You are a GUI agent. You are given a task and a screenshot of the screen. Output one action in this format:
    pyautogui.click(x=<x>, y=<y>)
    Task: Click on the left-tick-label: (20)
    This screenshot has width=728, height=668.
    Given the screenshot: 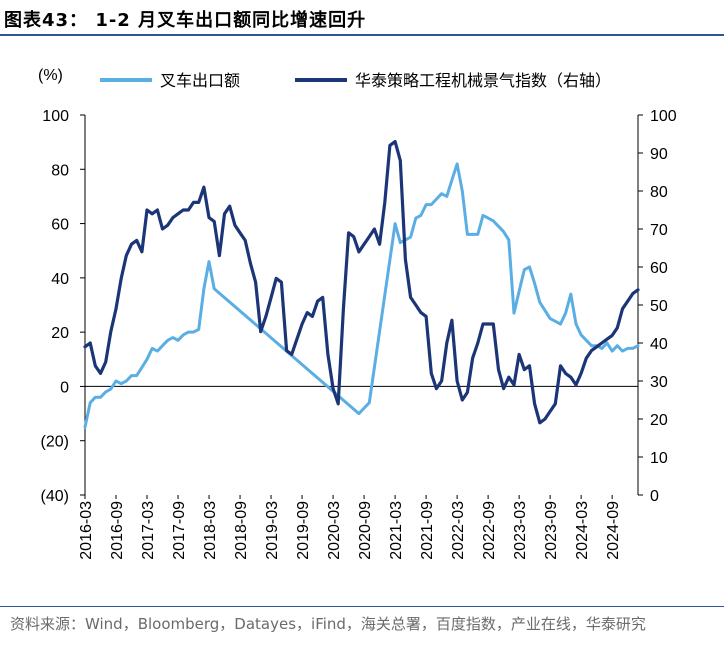 What is the action you would take?
    pyautogui.click(x=55, y=442)
    